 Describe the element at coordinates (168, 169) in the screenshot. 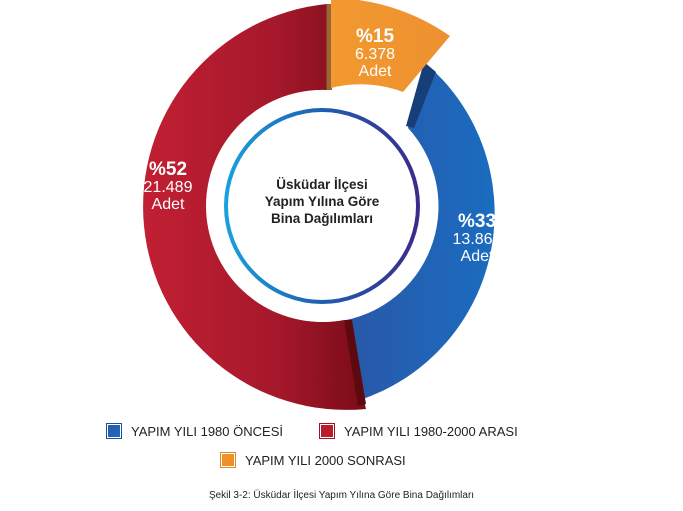

I see `segment-red-percent: %52` at that location.